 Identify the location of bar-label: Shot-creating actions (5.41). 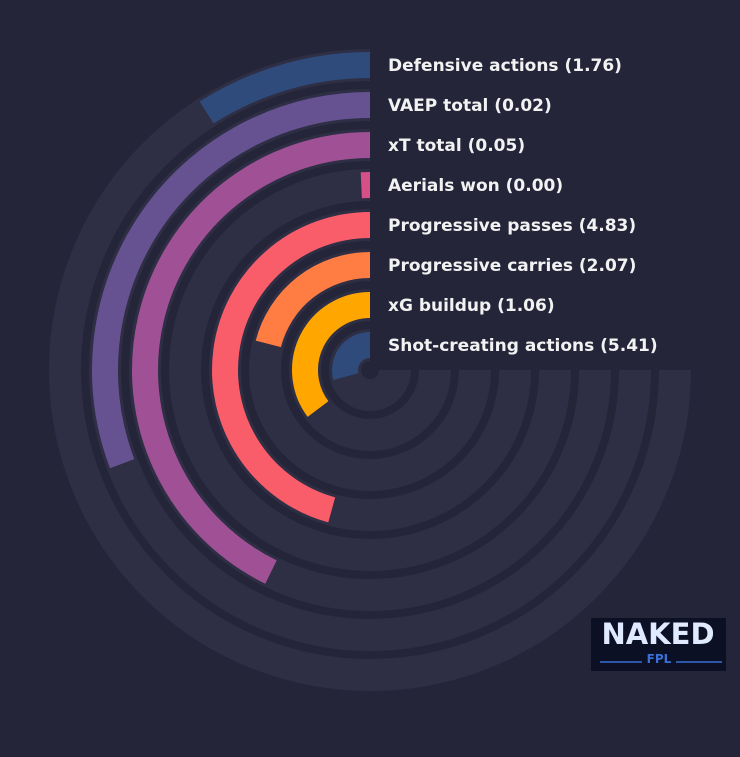
(523, 346).